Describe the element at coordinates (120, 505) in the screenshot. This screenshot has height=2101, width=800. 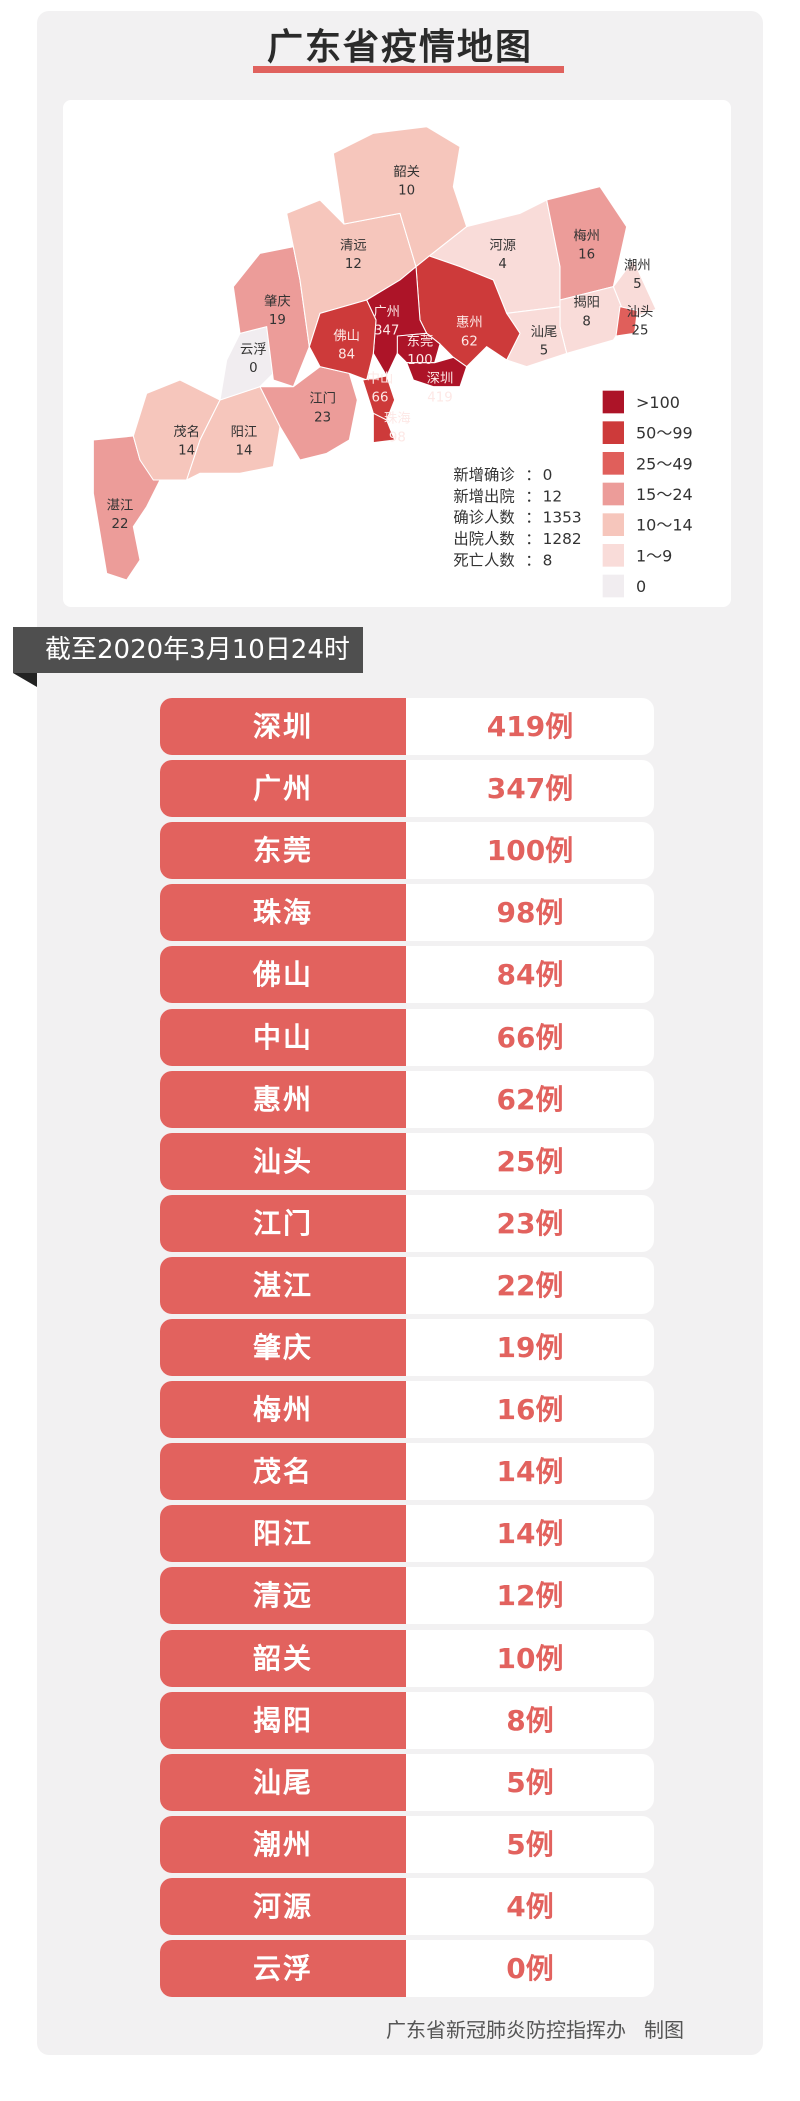
I see `region-name: 湛江` at that location.